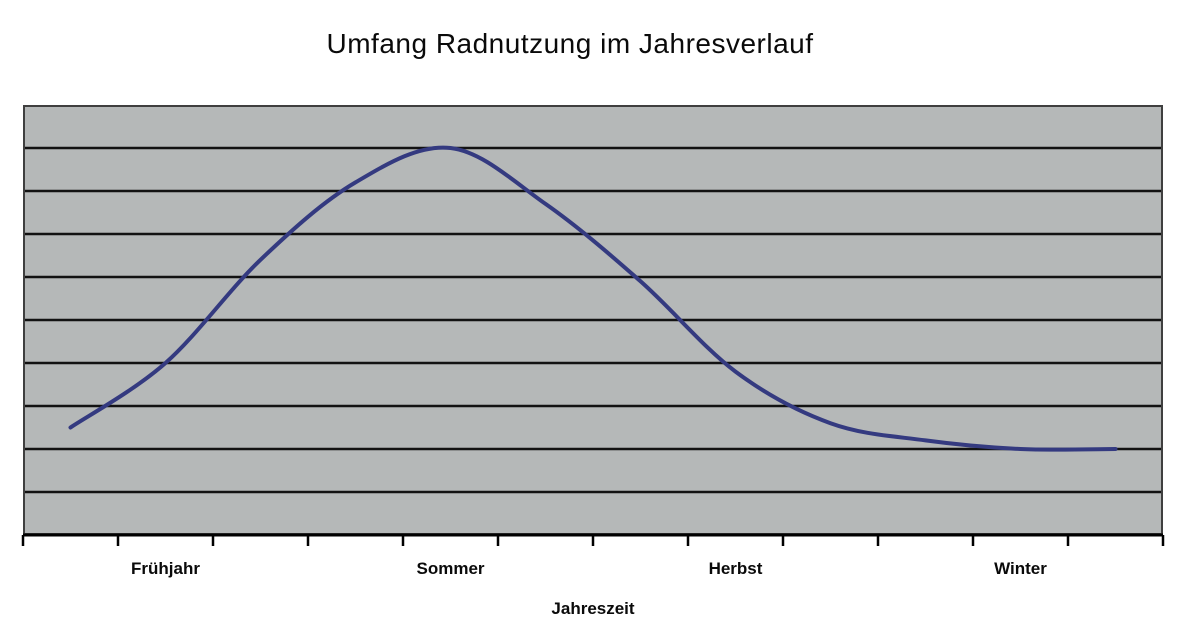  What do you see at coordinates (165, 568) in the screenshot?
I see `x-axis-label: Frühjahr` at bounding box center [165, 568].